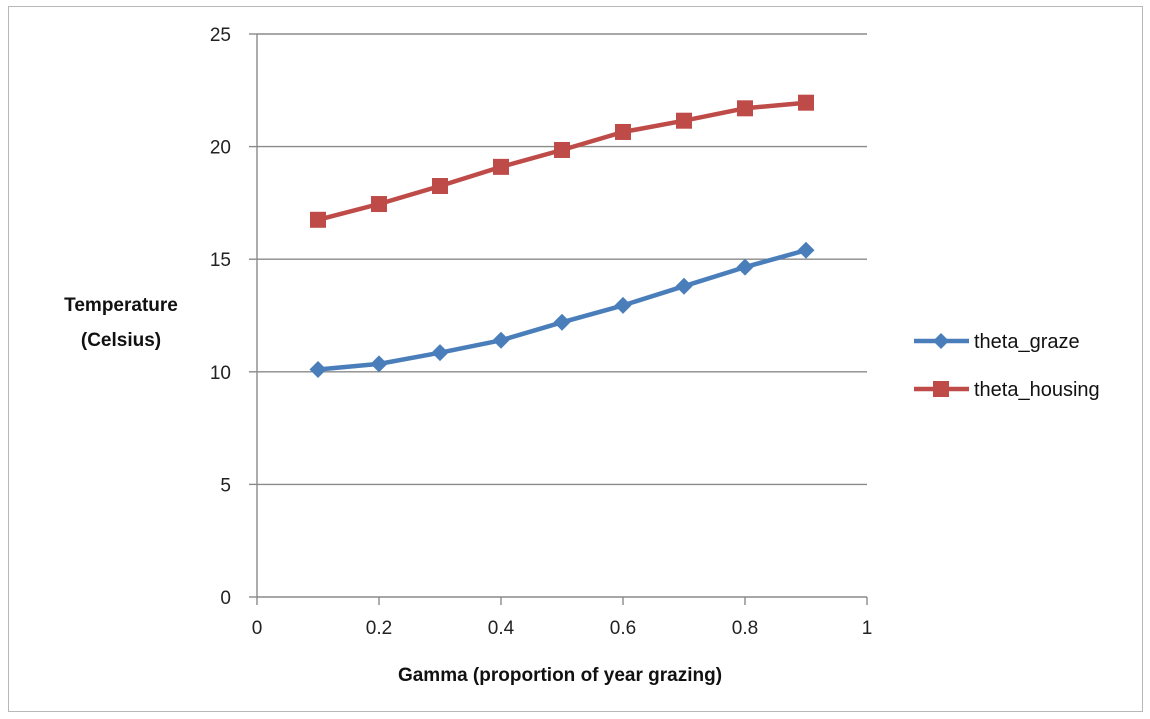 This screenshot has height=719, width=1150. I want to click on legend-label-theta-housing: theta_housing, so click(1037, 390).